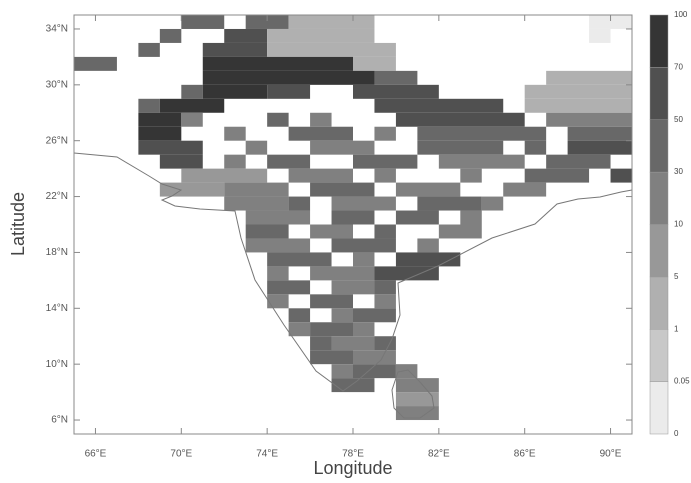 The image size is (691, 483). I want to click on x-tick-label: 66°E, so click(96, 454).